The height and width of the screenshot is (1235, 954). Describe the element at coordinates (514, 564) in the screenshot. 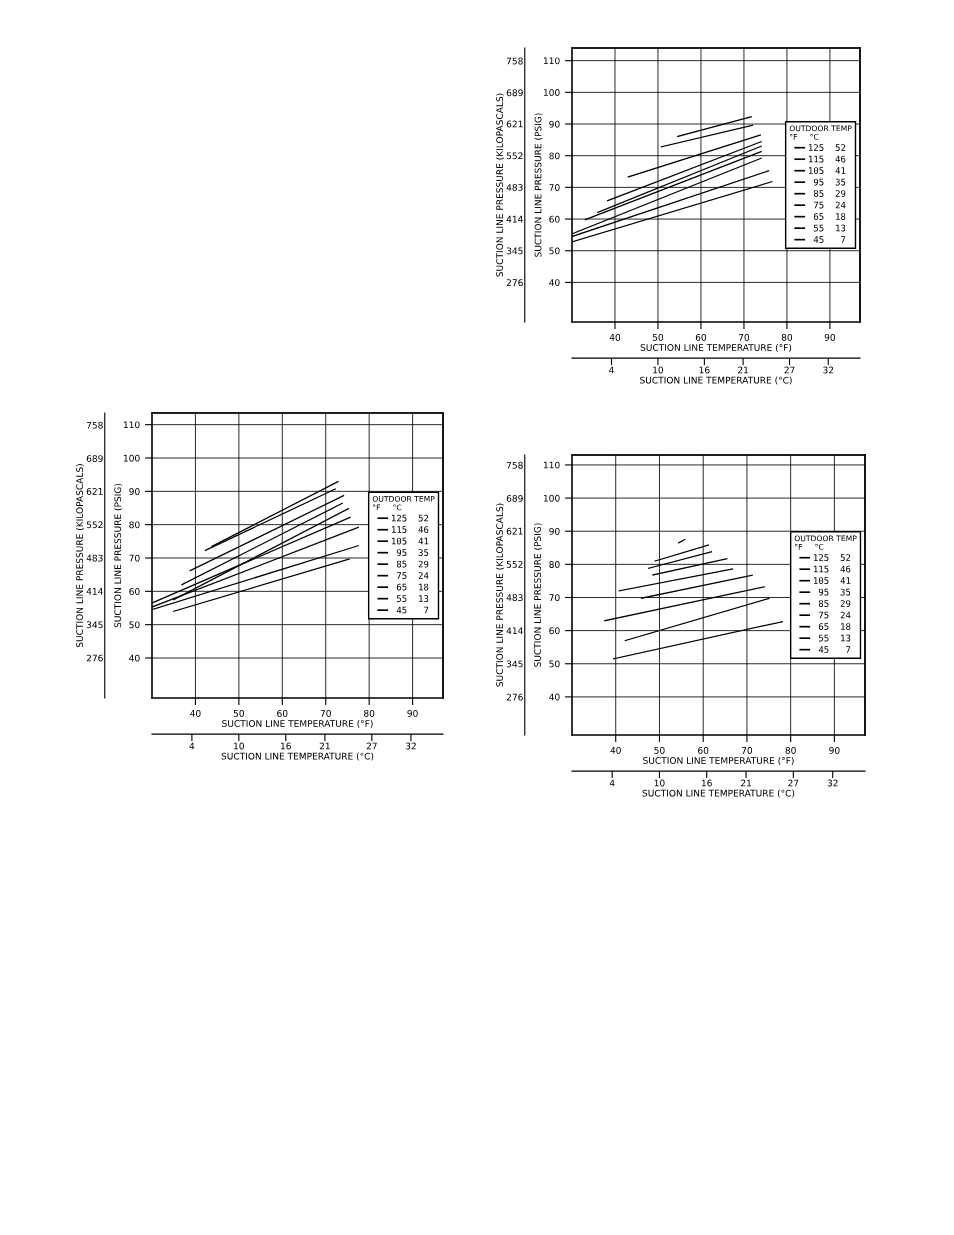

I see `y2-tick-label: 552` at that location.